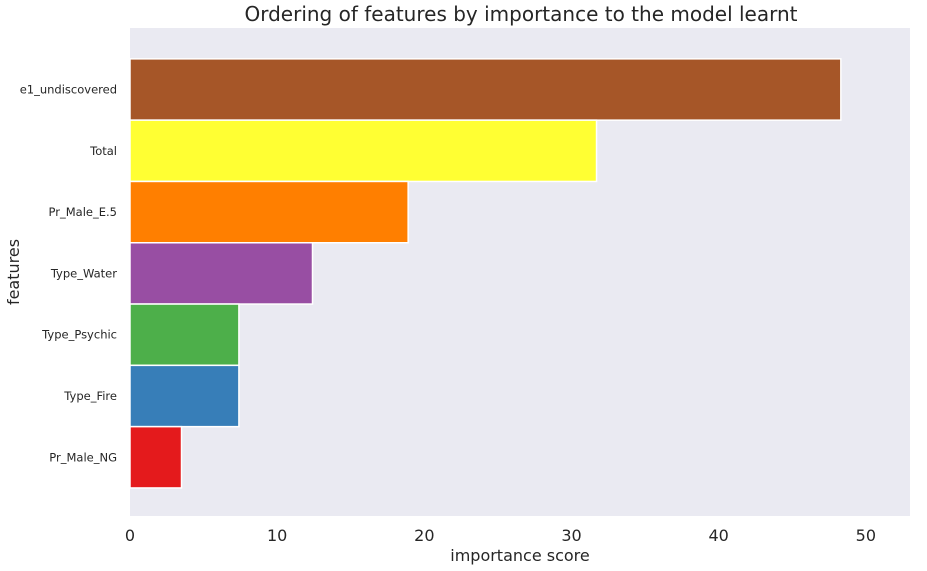  I want to click on x-tick-label: 0, so click(130, 535).